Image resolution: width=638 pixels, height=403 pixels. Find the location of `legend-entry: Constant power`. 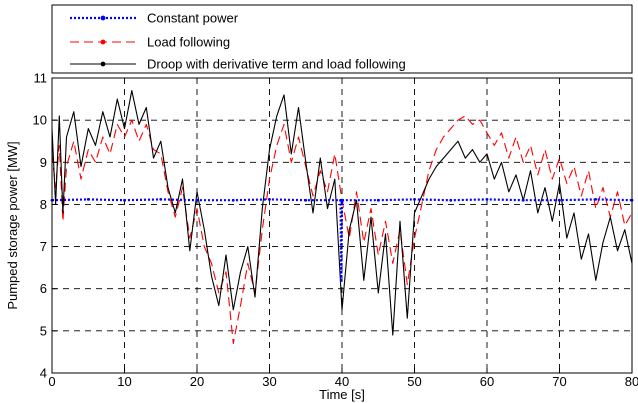

legend-entry: Constant power is located at coordinates (154, 18).